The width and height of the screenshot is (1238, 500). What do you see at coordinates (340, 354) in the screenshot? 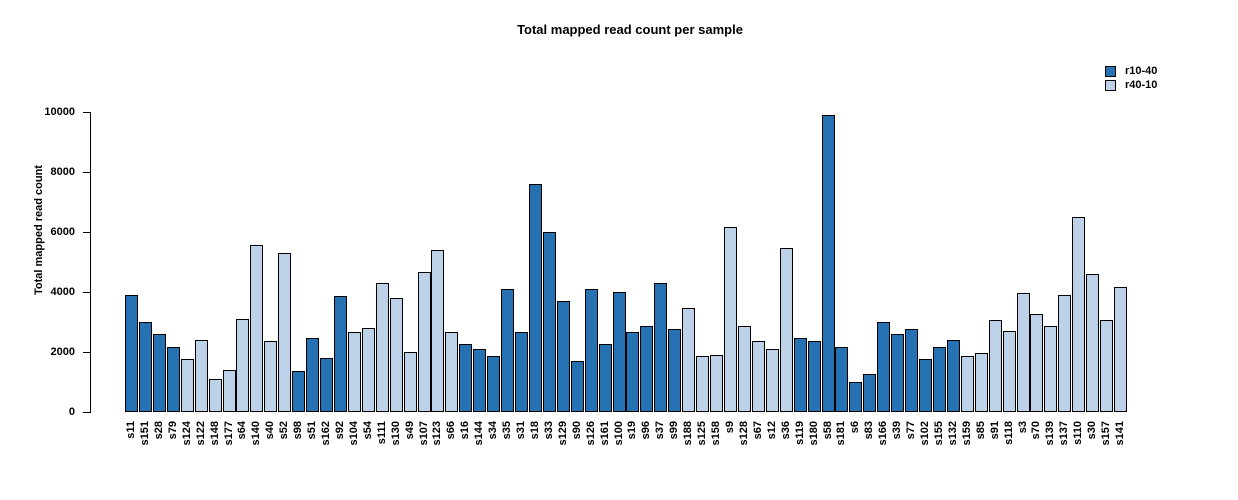
I see `bar-s92` at bounding box center [340, 354].